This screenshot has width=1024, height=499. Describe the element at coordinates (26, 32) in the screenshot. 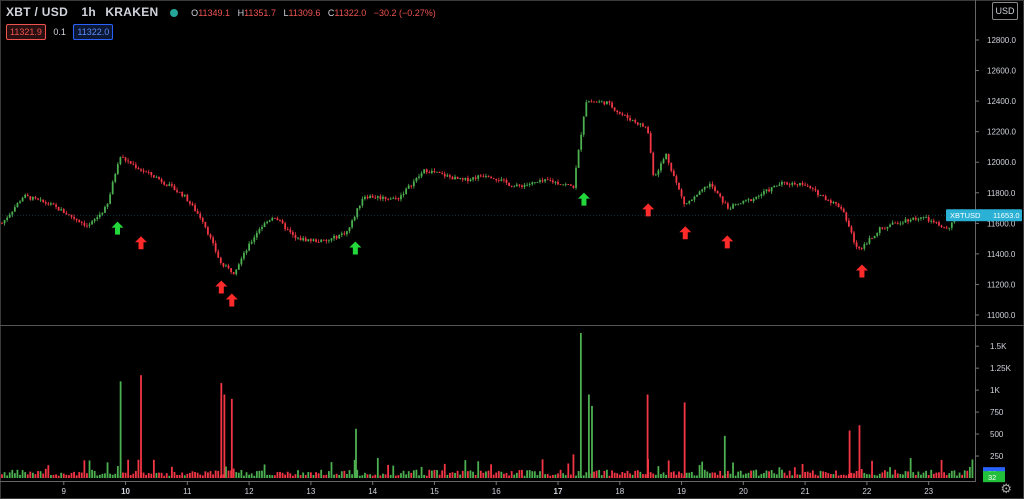

I see `sell-price-button: 11321.9` at that location.